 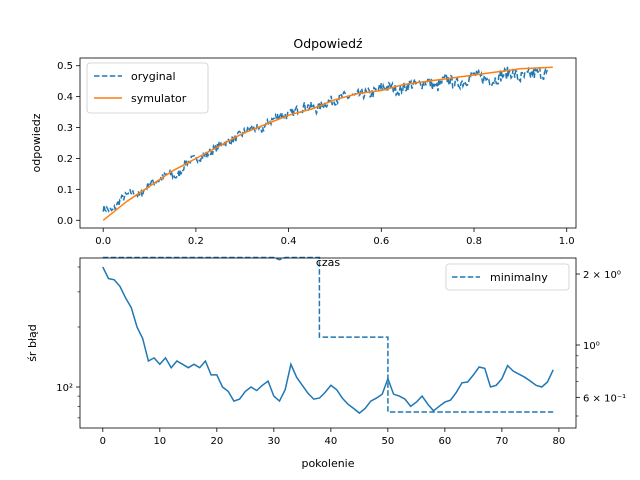 I want to click on x-tick-label: 40, so click(x=330, y=441).